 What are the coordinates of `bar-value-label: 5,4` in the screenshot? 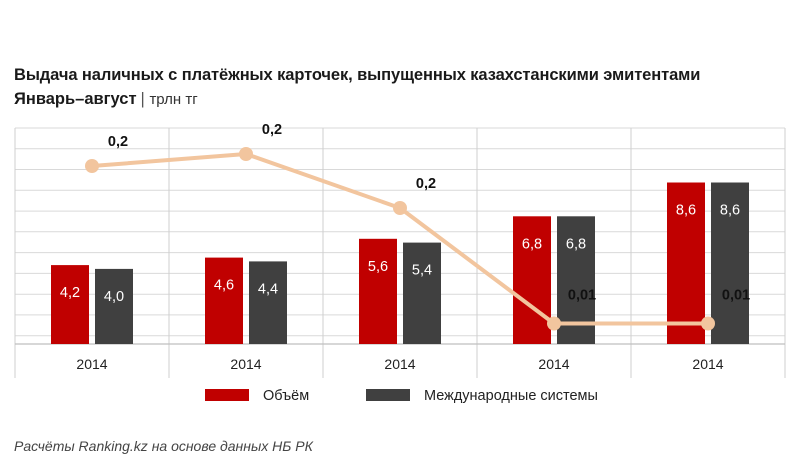 It's located at (422, 271).